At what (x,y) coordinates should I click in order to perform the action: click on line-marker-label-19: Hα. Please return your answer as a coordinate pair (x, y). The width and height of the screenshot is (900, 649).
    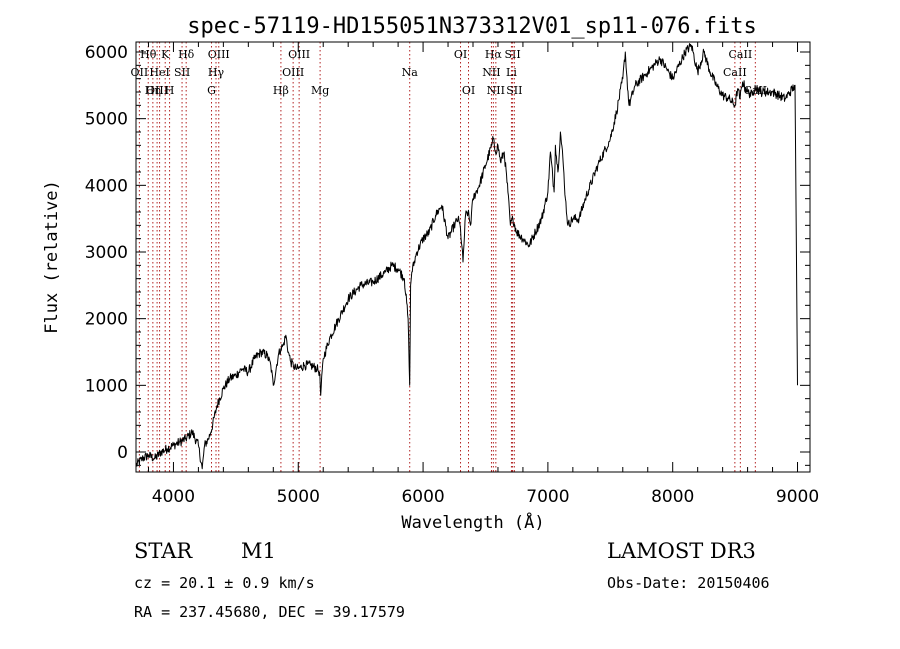
    Looking at the image, I should click on (494, 54).